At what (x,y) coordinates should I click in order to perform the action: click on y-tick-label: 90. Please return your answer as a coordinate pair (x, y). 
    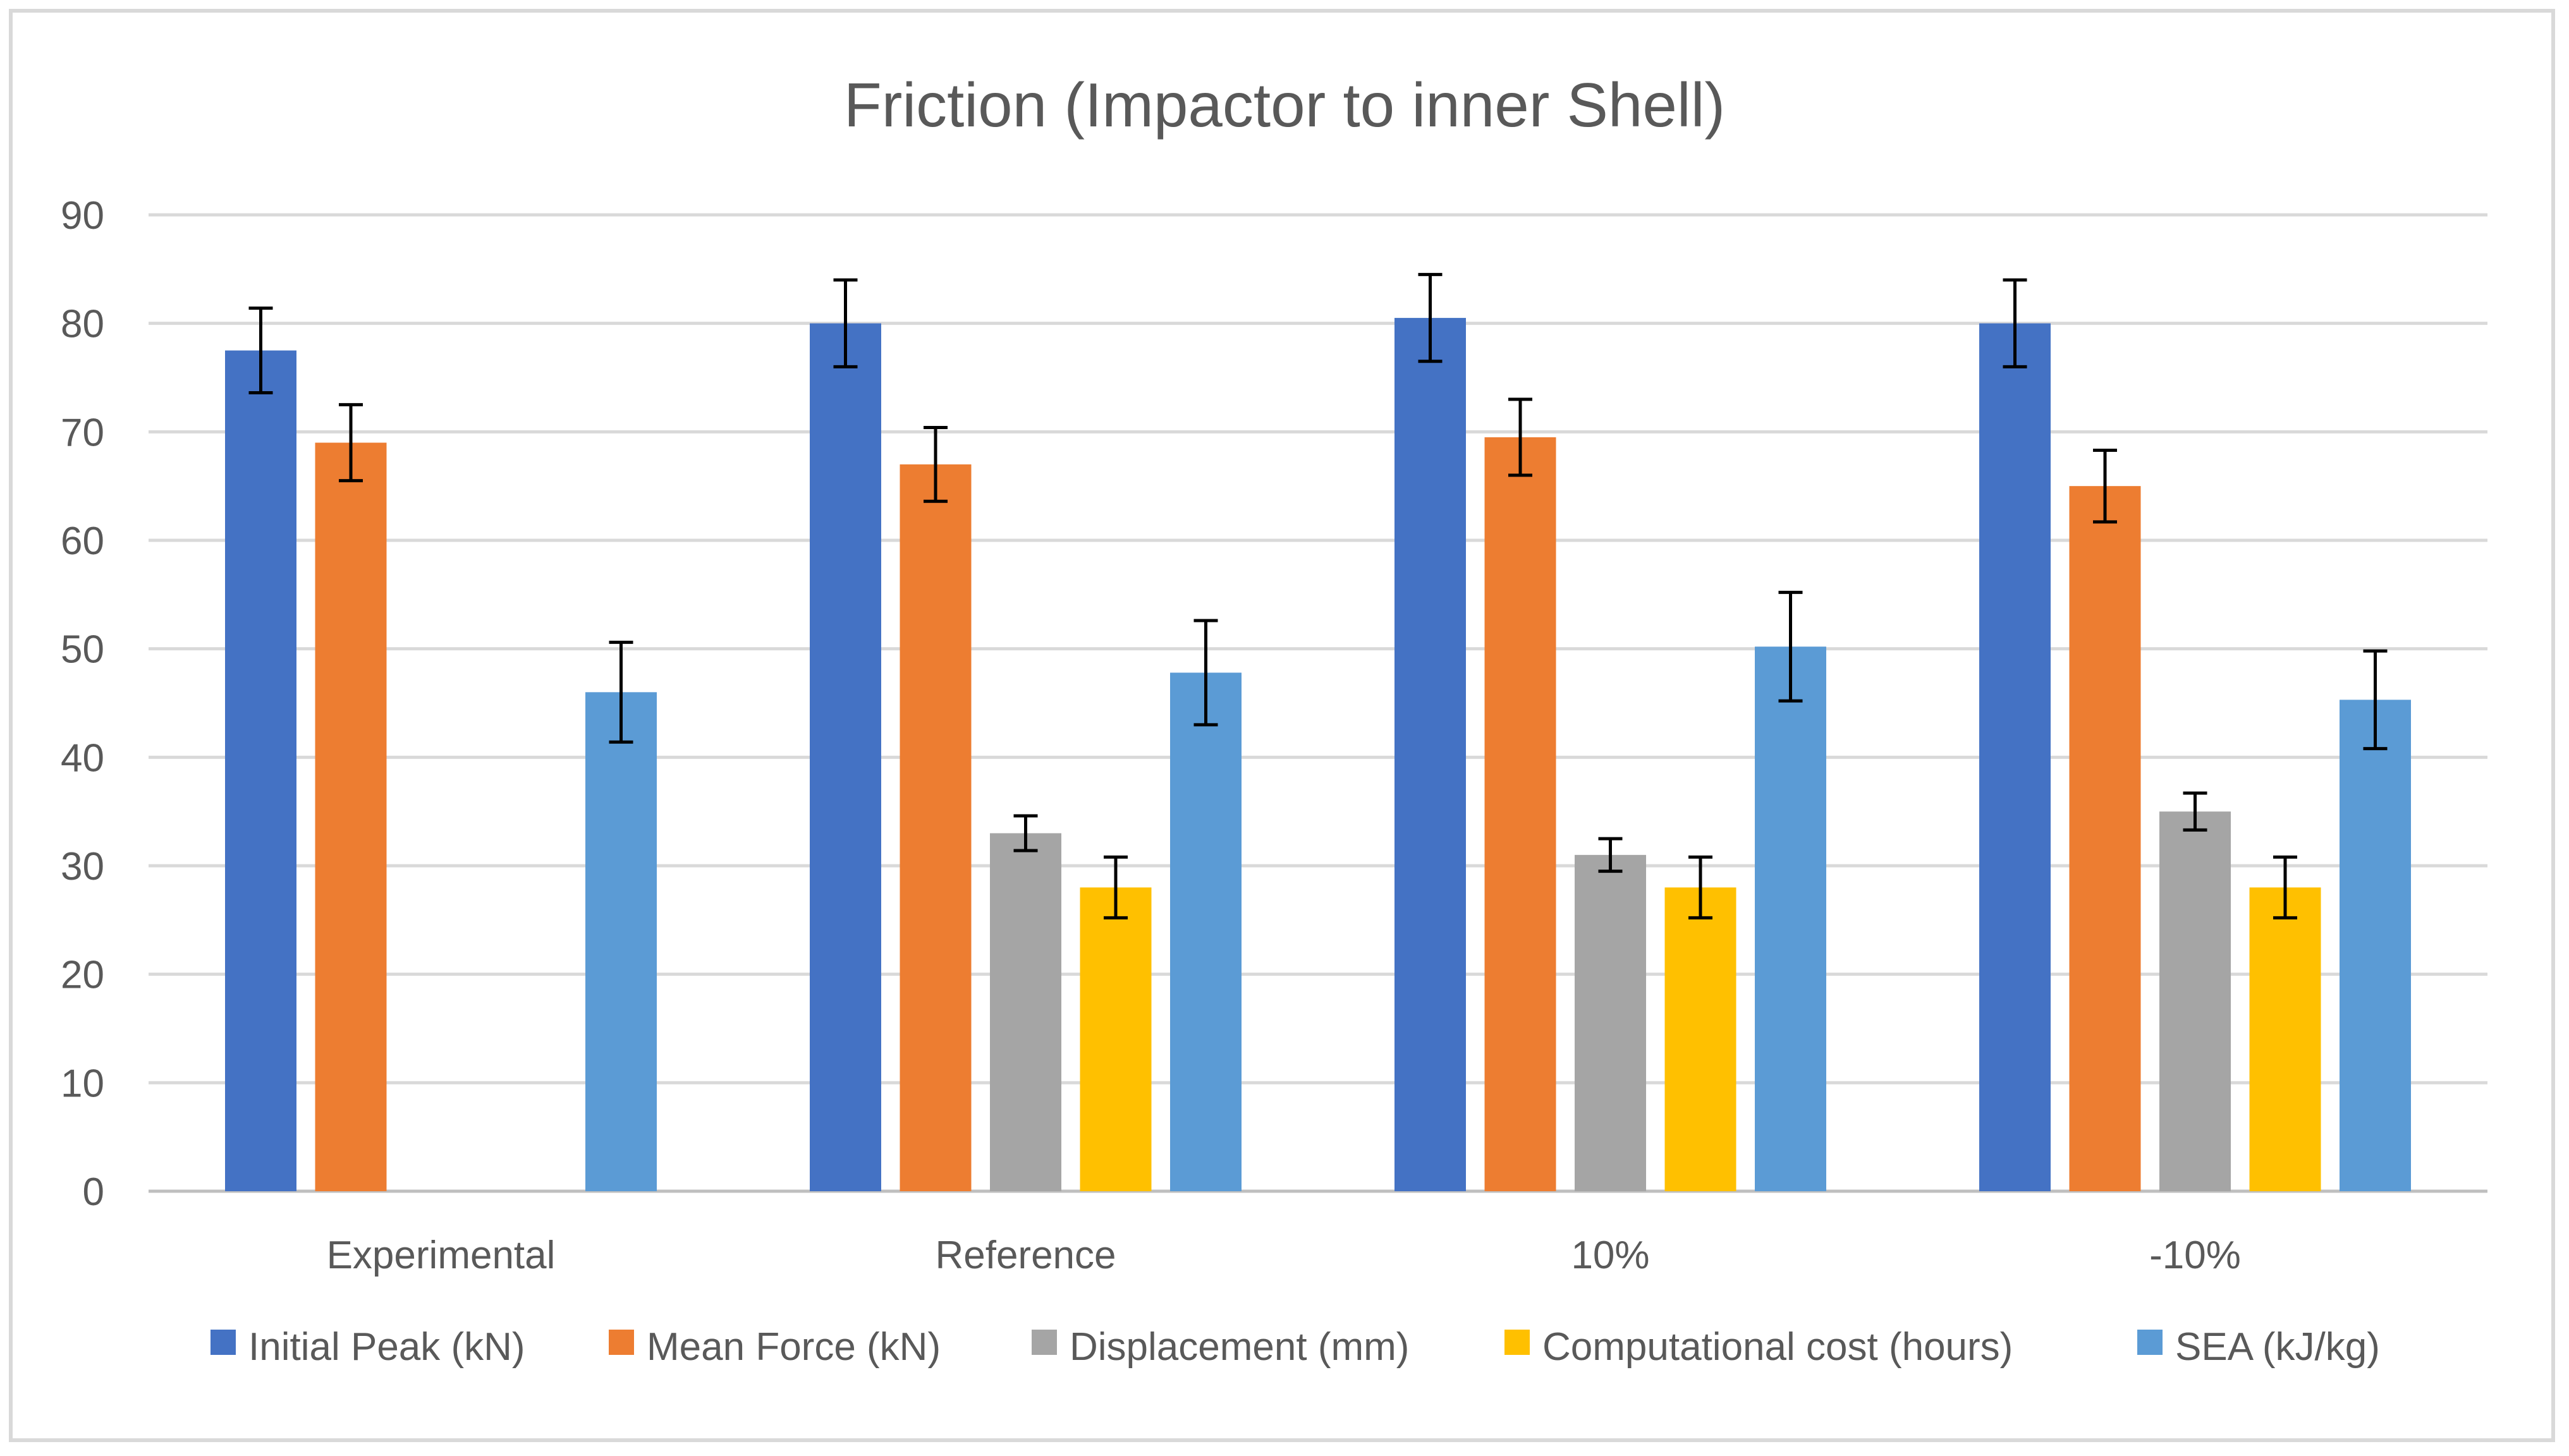
    Looking at the image, I should click on (83, 216).